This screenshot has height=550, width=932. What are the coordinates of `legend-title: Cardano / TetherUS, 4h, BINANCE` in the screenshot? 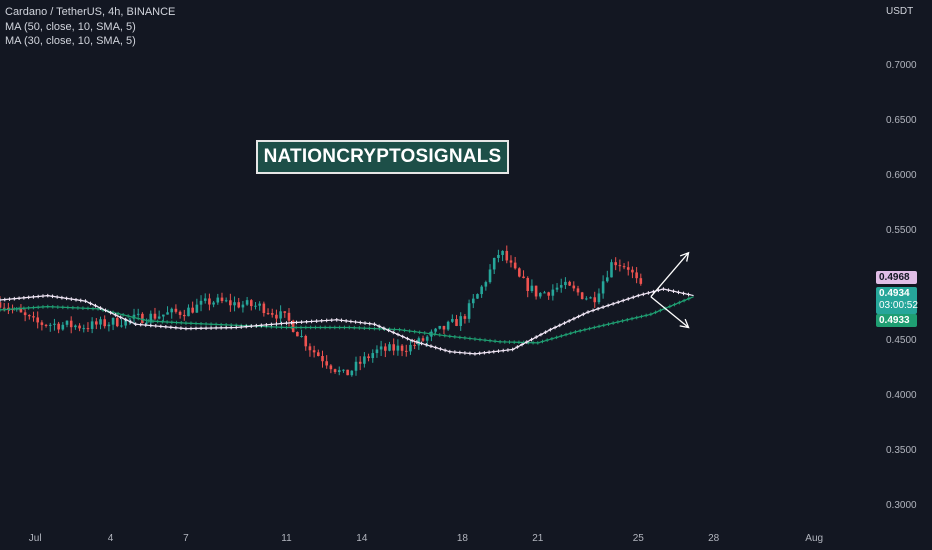 It's located at (90, 12).